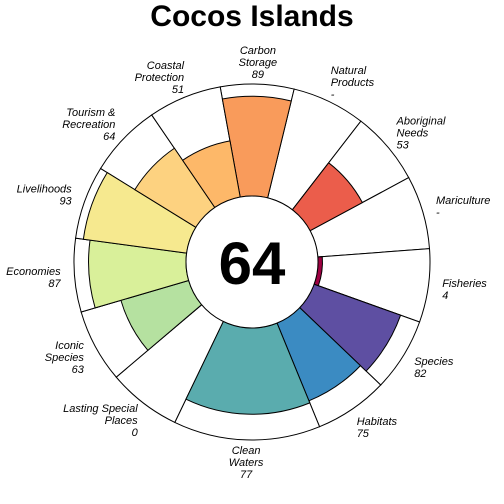 Image resolution: width=504 pixels, height=504 pixels. I want to click on petal-name-aboriginal-needs: Needs, so click(413, 134).